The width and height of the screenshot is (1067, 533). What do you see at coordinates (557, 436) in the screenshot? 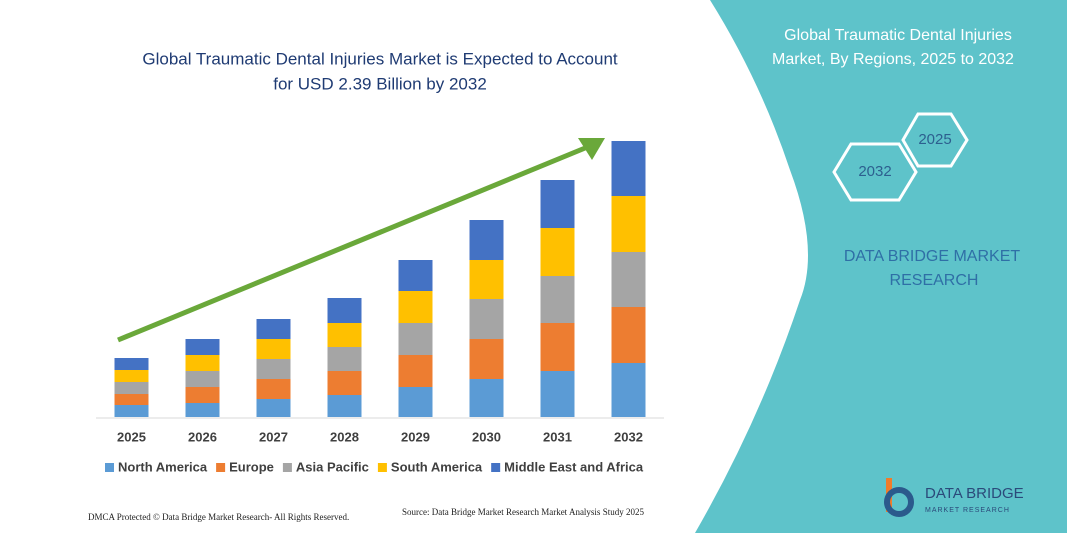
I see `x-tick-label: 2031` at bounding box center [557, 436].